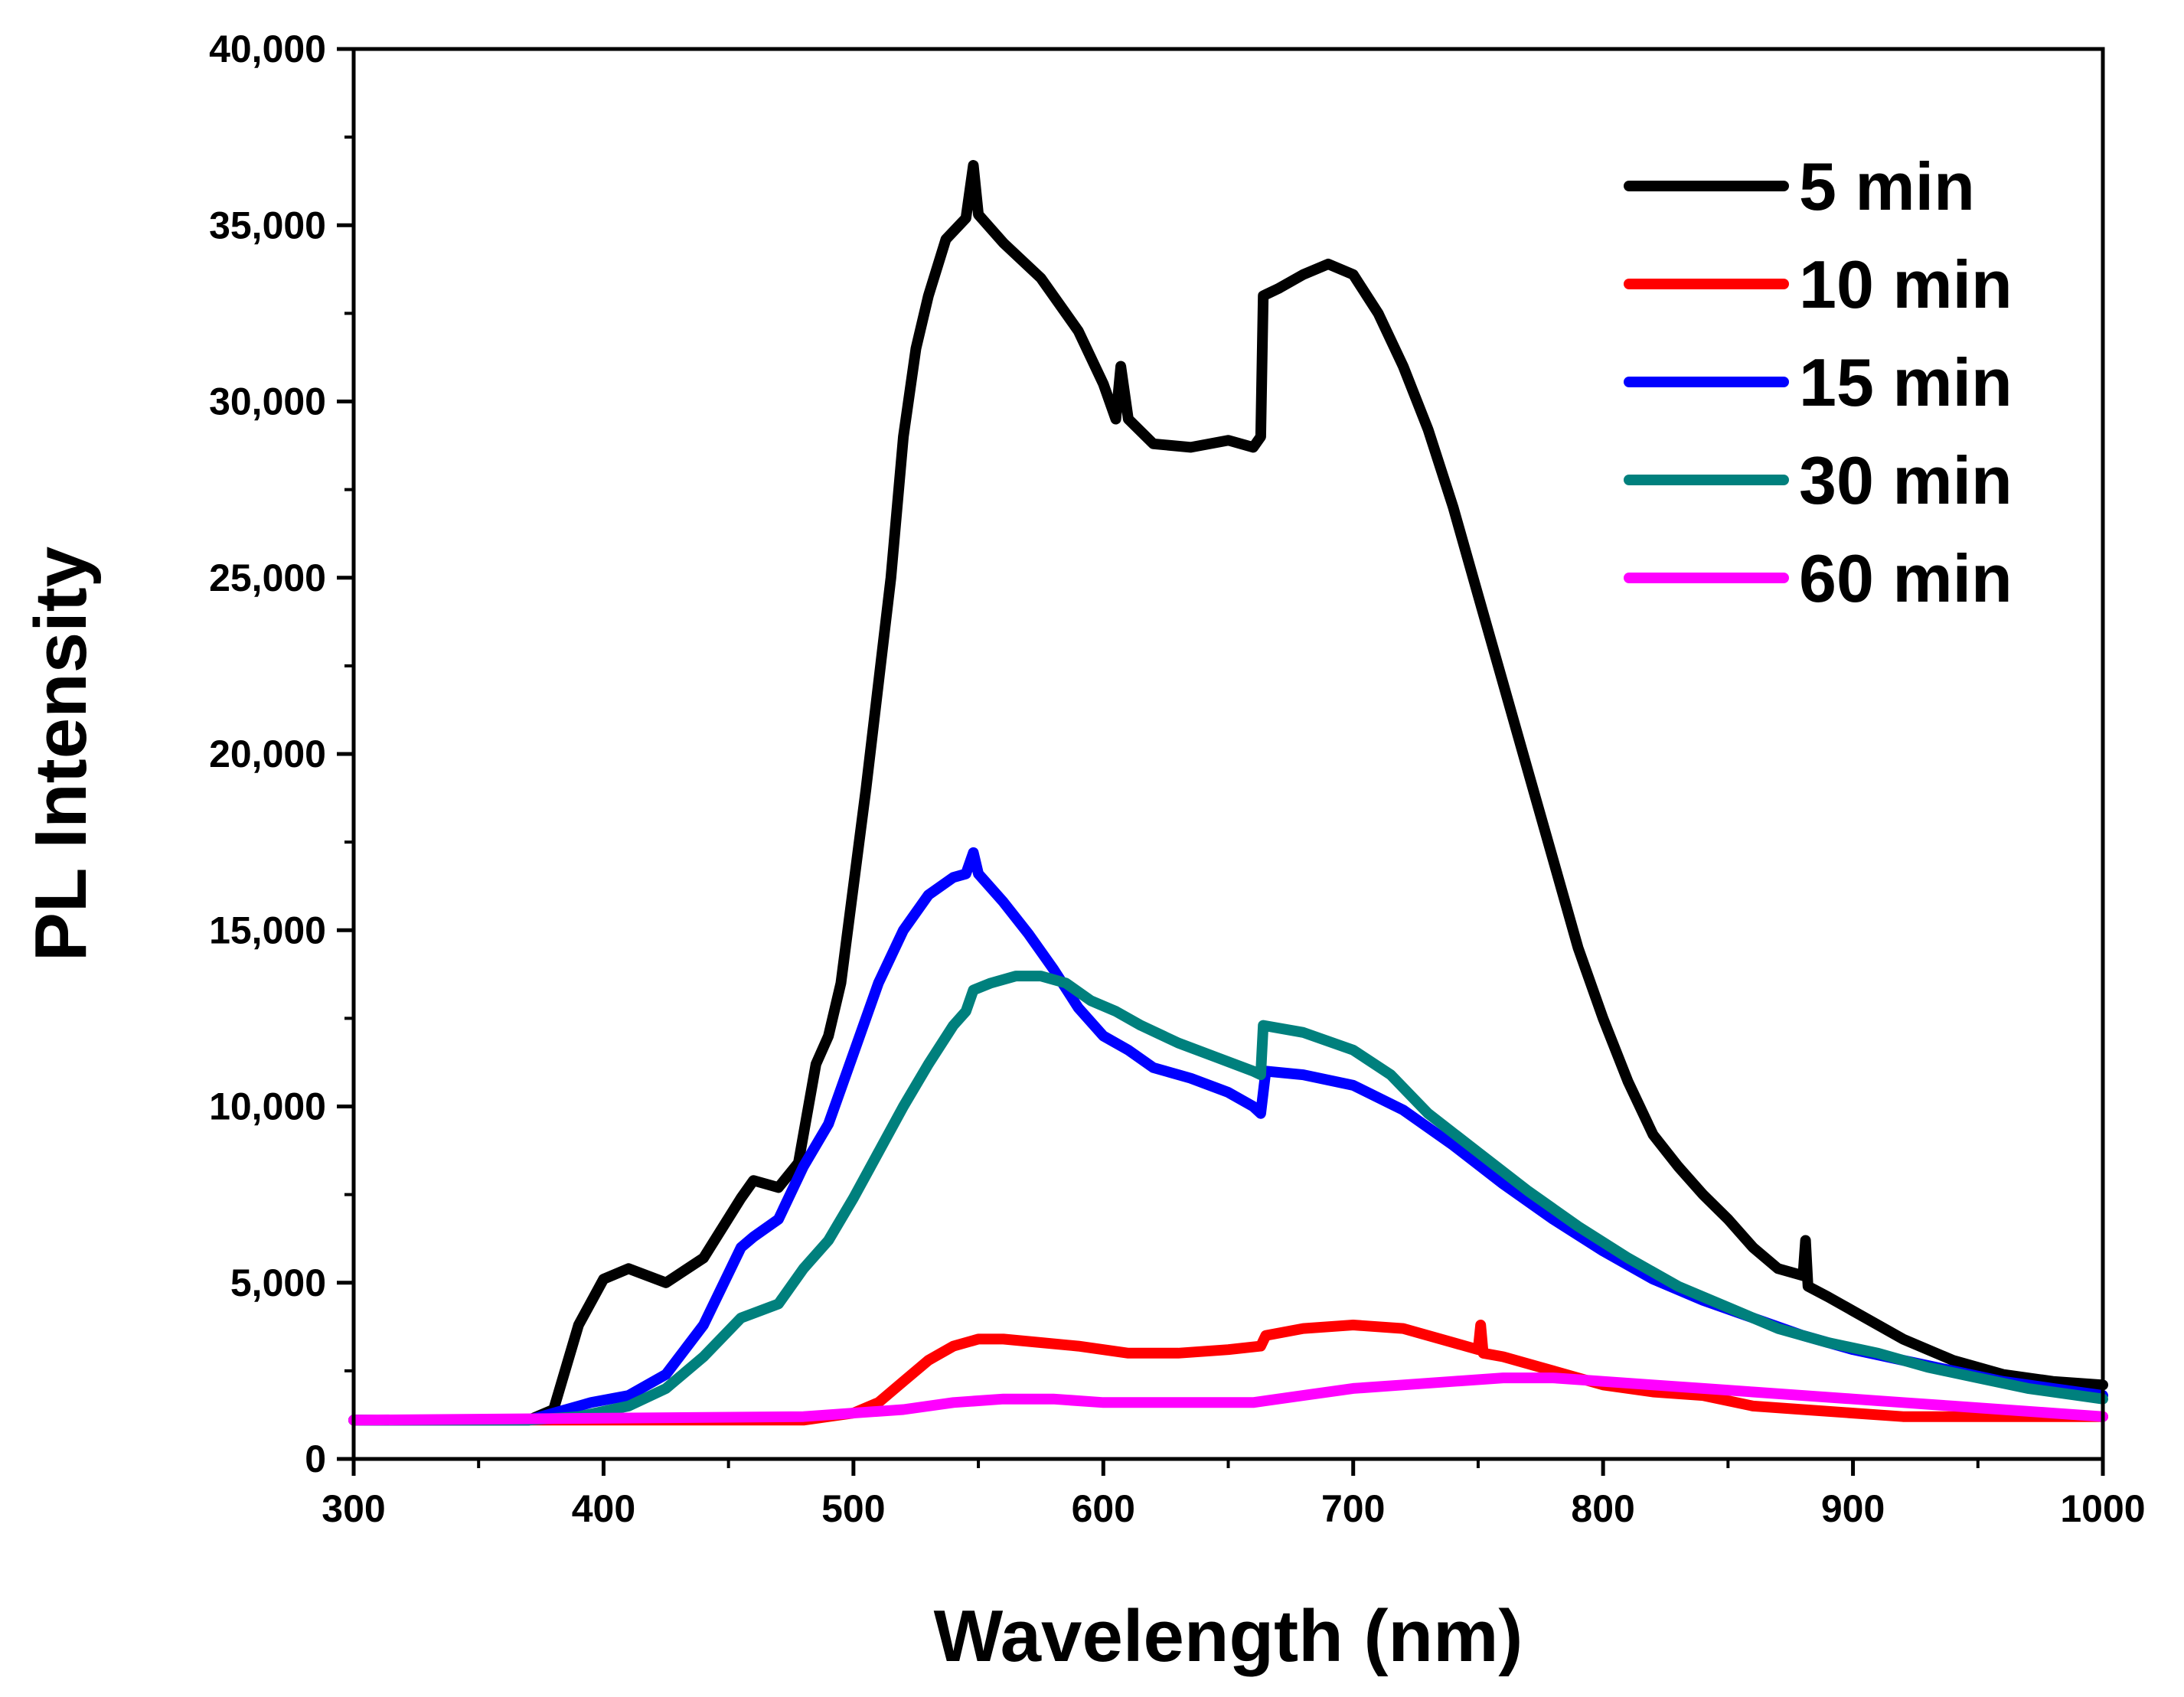  I want to click on x-tick-label: 300, so click(353, 1508).